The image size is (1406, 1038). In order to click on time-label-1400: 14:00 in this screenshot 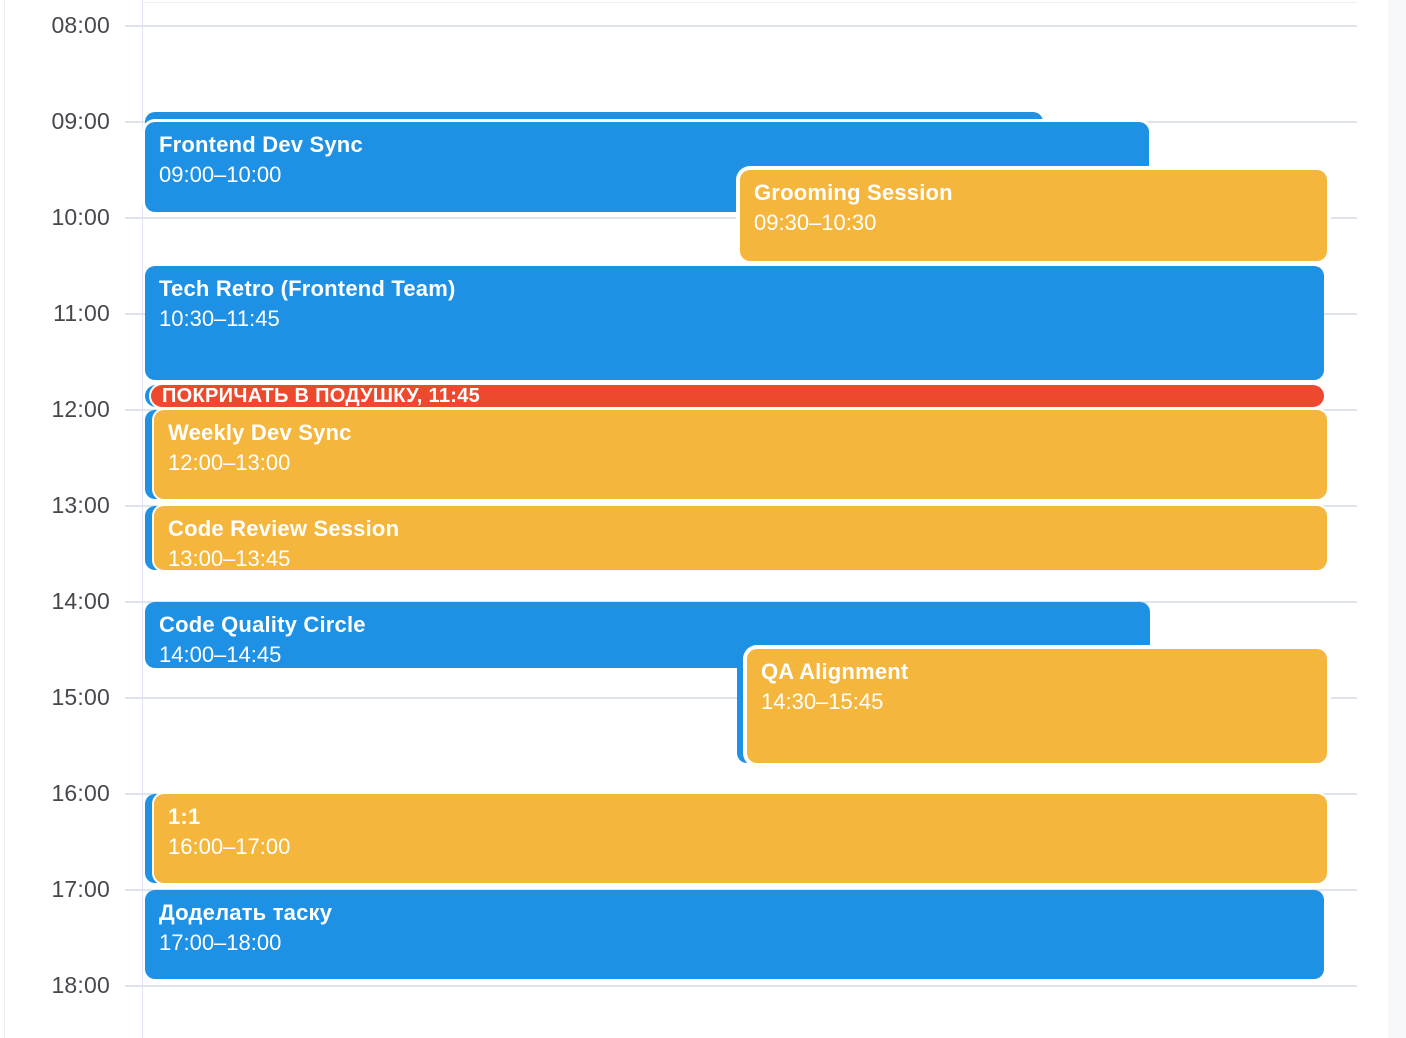, I will do `click(80, 601)`.